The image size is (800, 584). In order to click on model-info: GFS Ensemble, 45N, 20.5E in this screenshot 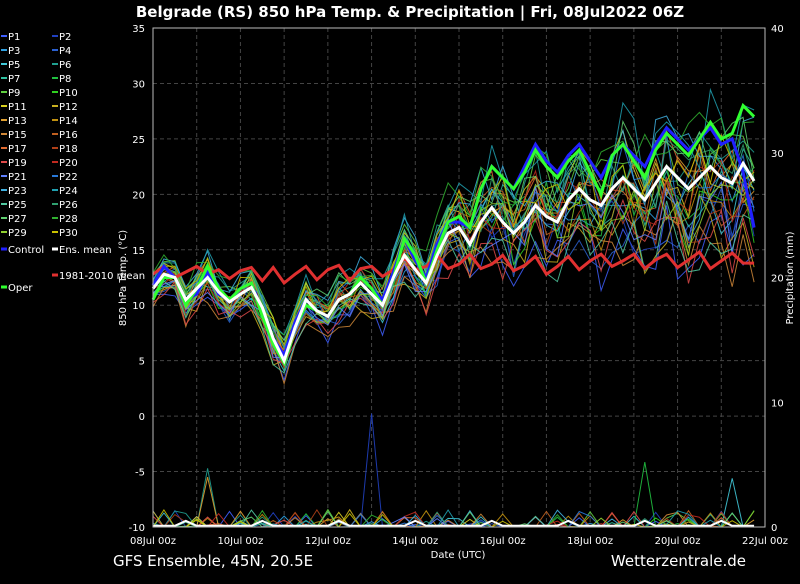, I will do `click(213, 561)`.